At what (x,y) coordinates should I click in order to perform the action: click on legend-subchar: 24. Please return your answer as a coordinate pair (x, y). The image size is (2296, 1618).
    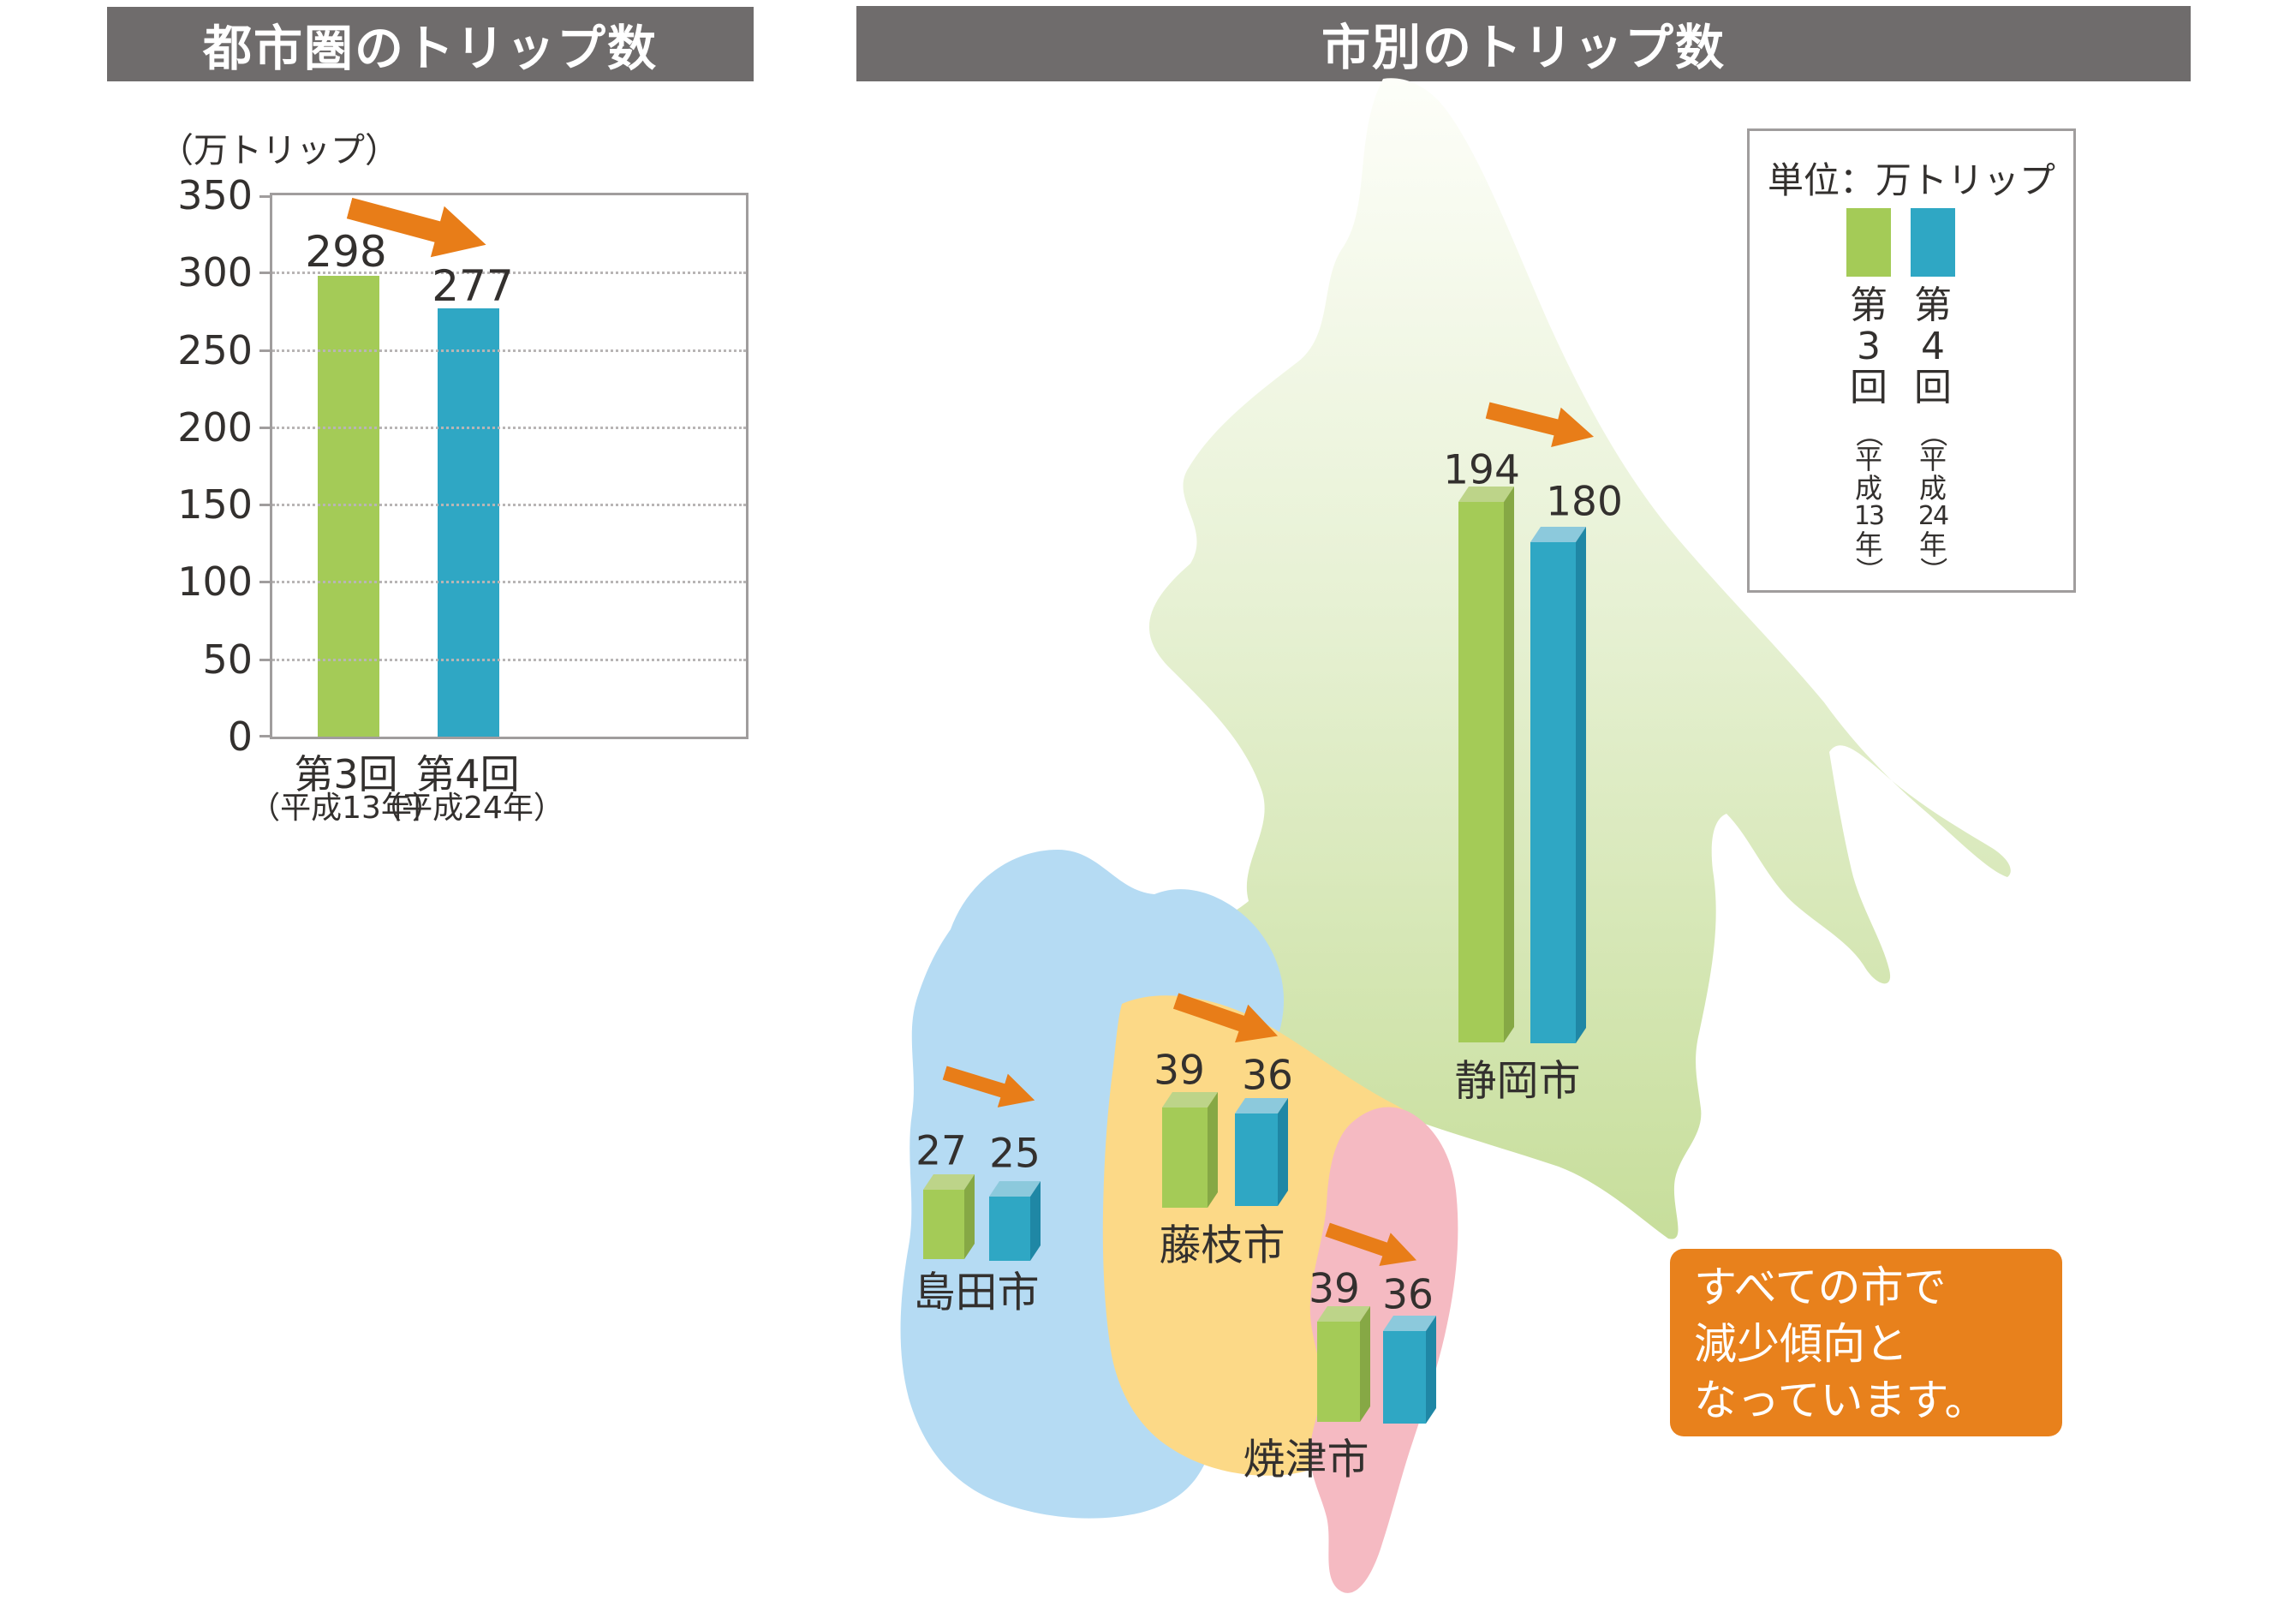
    Looking at the image, I should click on (1933, 516).